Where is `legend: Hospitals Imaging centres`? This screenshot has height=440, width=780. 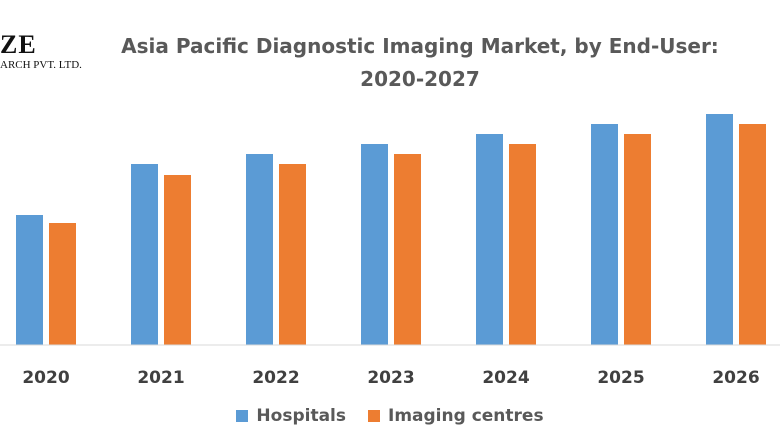
legend: Hospitals Imaging centres is located at coordinates (390, 416).